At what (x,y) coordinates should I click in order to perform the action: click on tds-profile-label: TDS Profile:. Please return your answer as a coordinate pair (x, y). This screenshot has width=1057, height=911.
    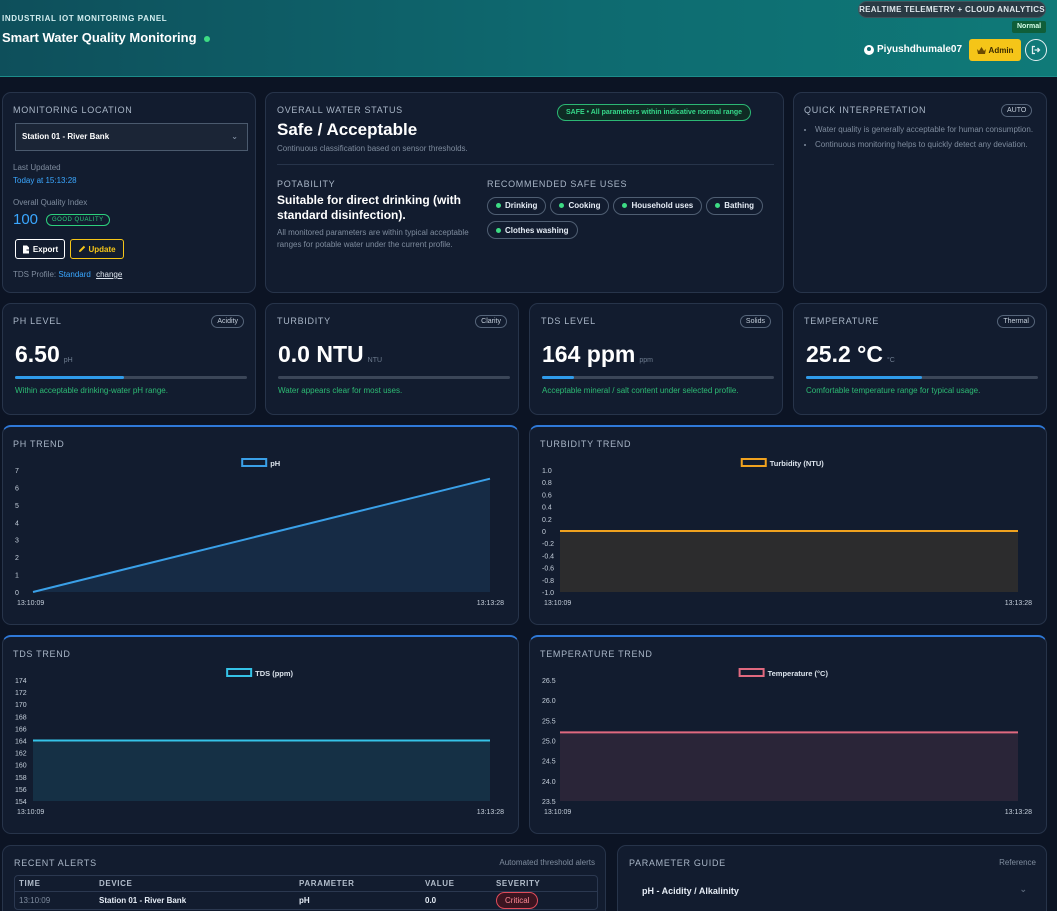
    Looking at the image, I should click on (35, 274).